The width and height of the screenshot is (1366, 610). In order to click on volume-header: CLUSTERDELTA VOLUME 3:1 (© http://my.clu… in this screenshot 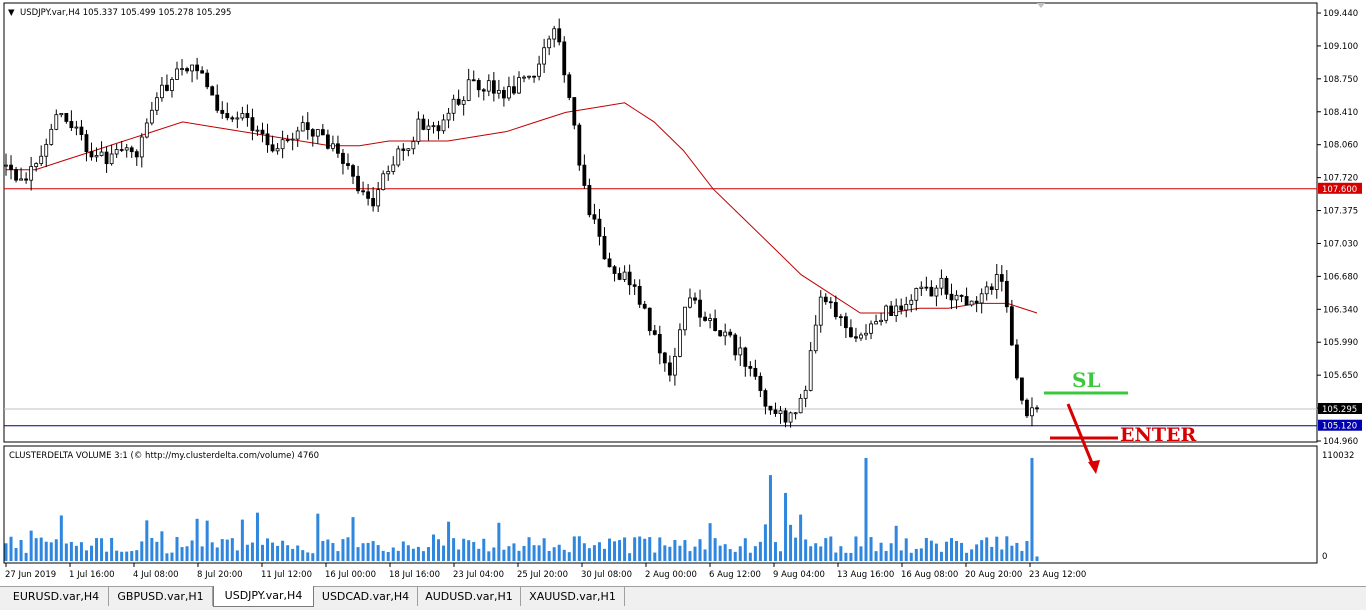, I will do `click(164, 456)`.